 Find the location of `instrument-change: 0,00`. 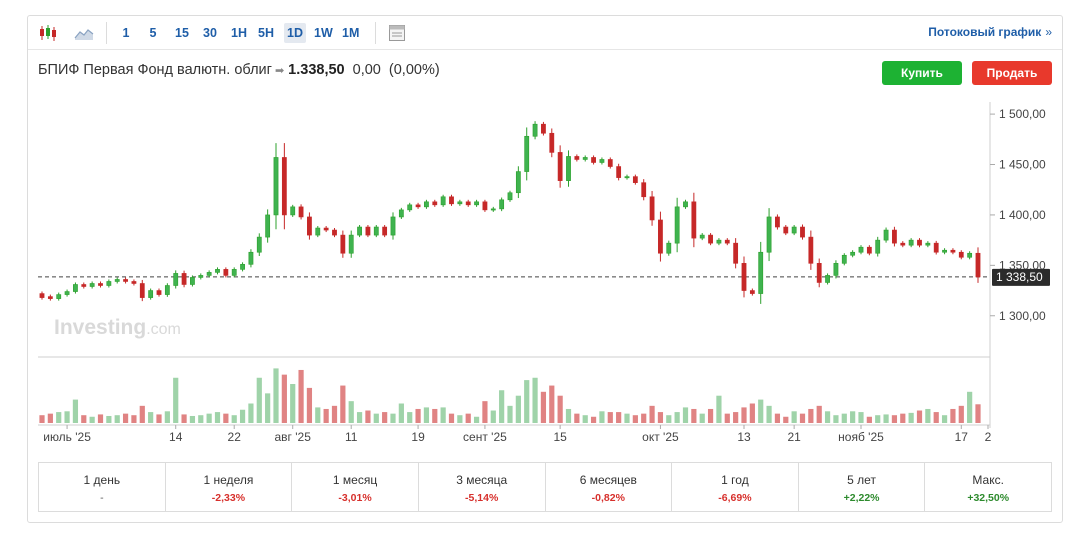

instrument-change: 0,00 is located at coordinates (366, 70).